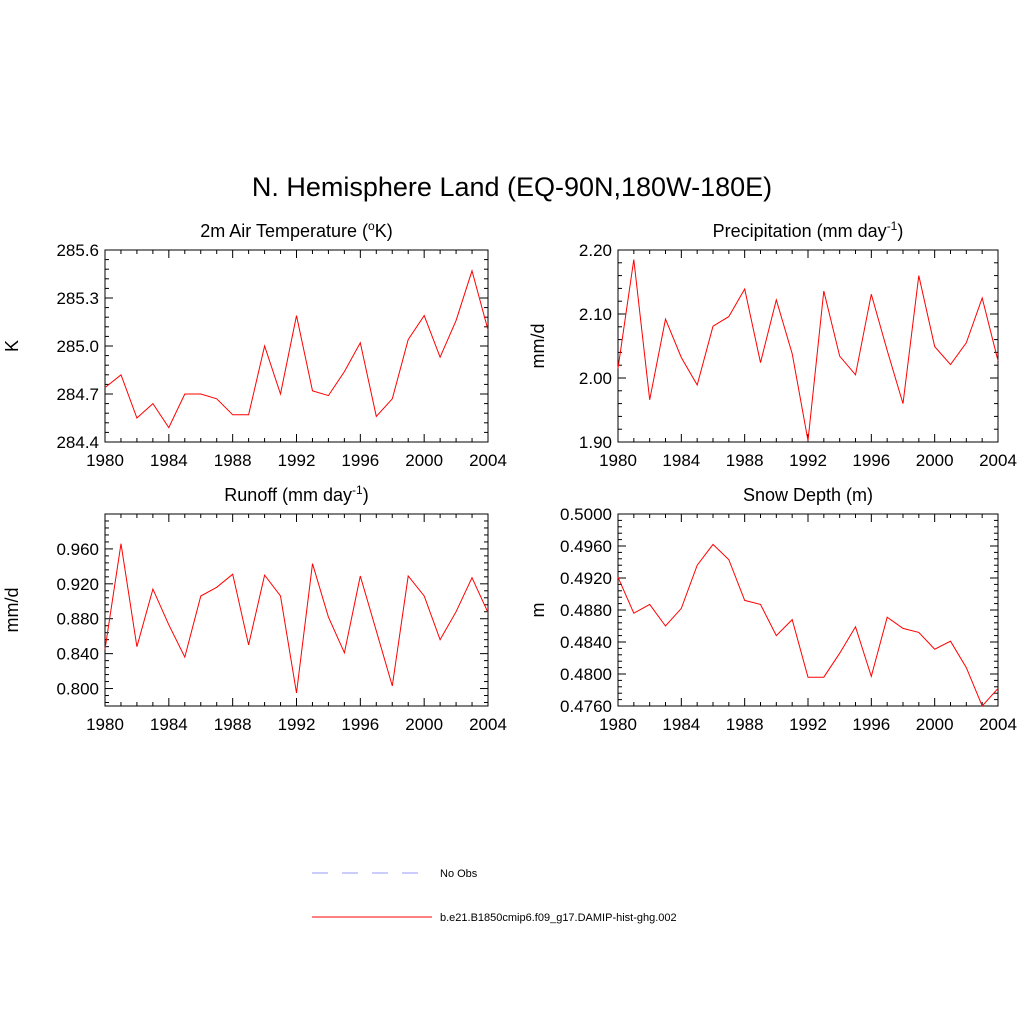 The image size is (1024, 1024). Describe the element at coordinates (77, 394) in the screenshot. I see `y-tick-label: 284.7` at that location.